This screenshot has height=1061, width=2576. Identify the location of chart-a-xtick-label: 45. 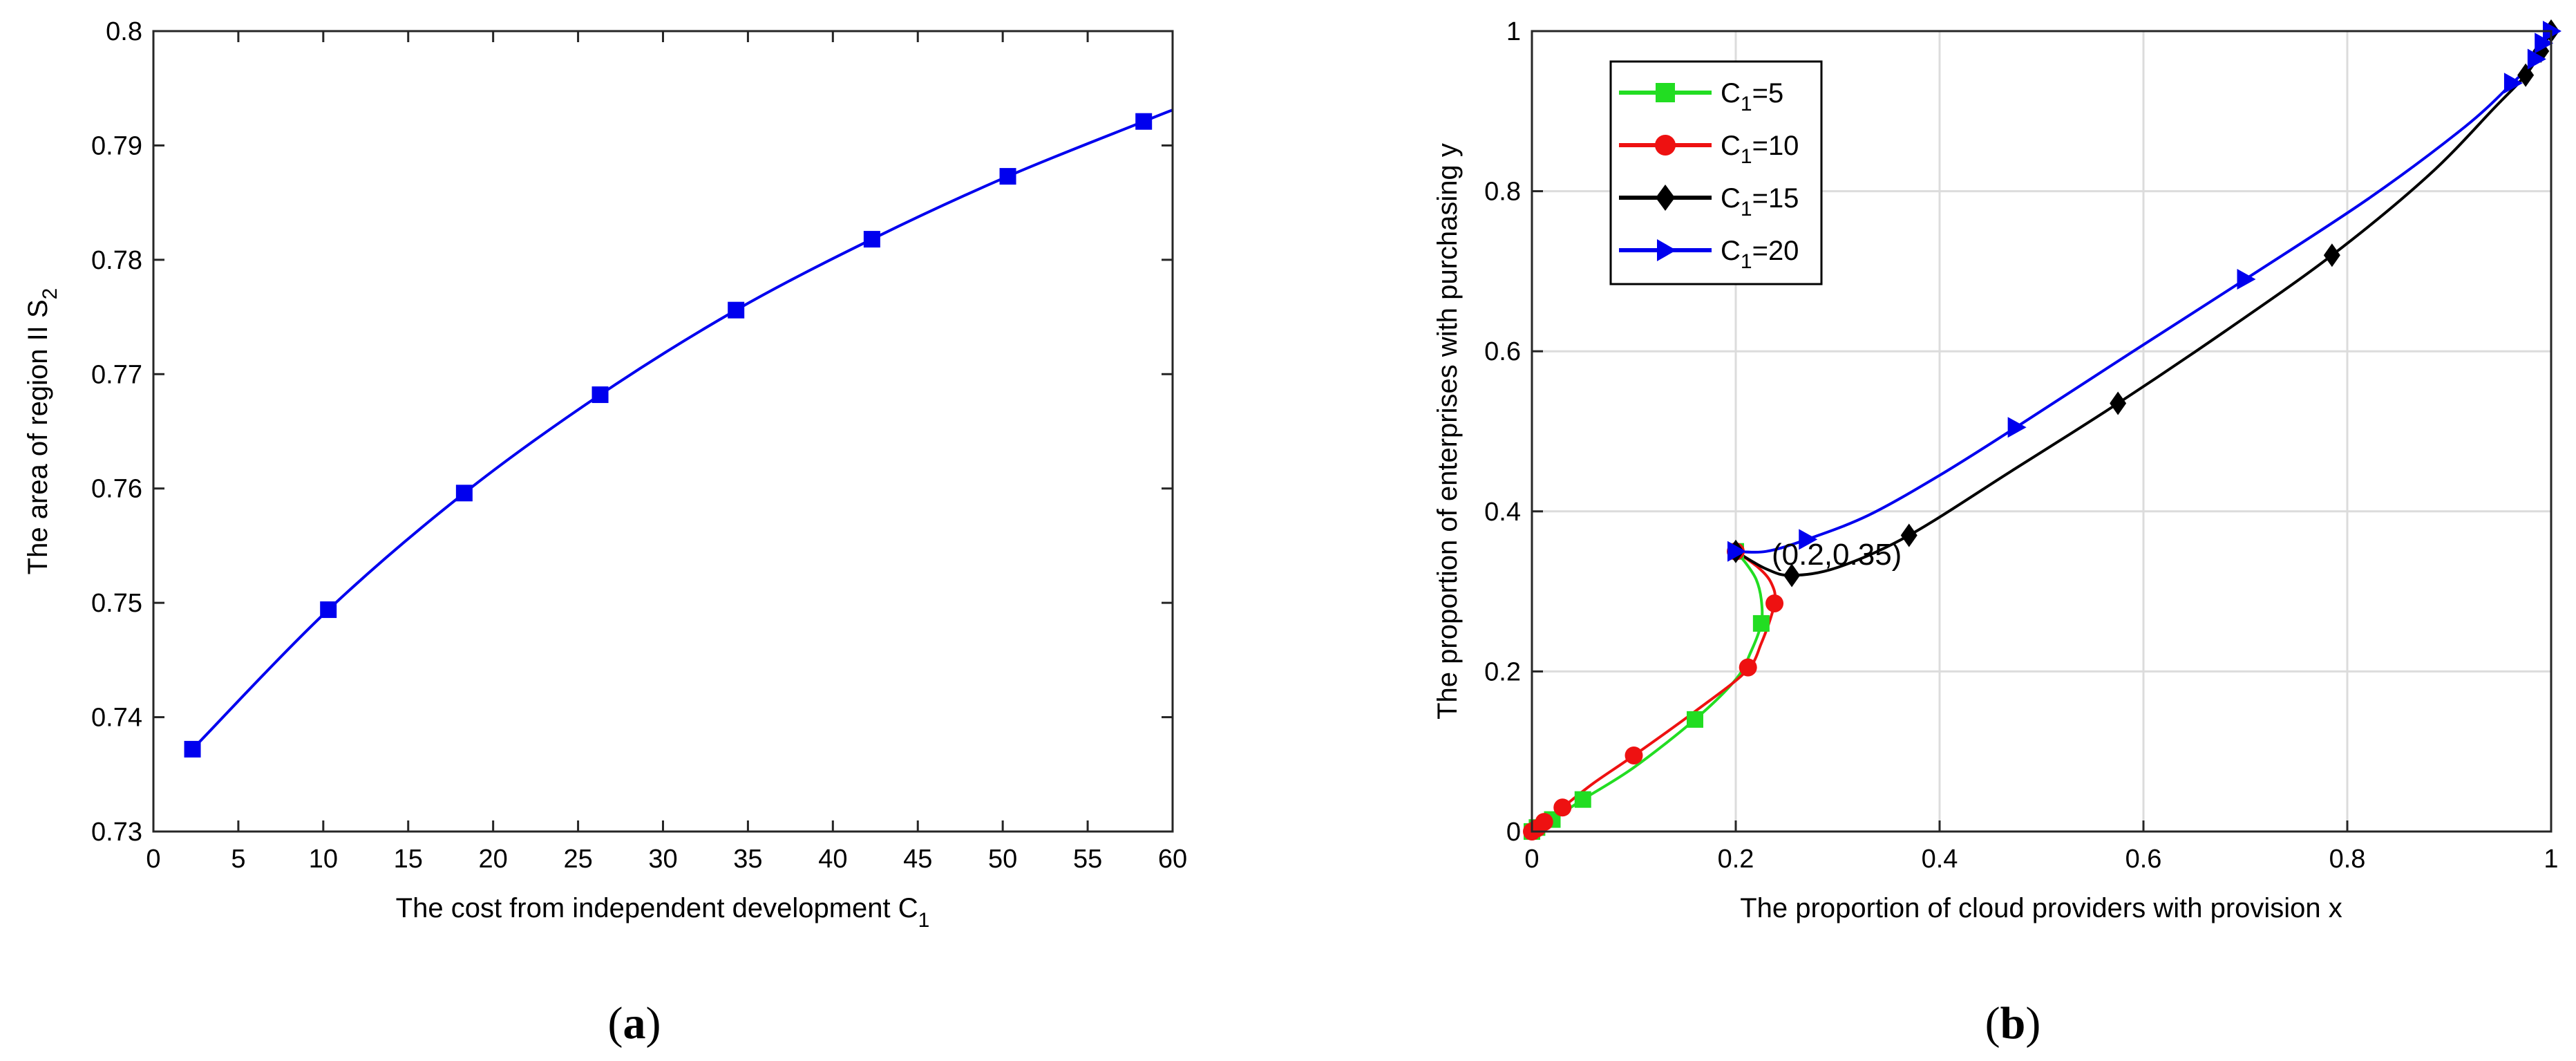
(917, 859).